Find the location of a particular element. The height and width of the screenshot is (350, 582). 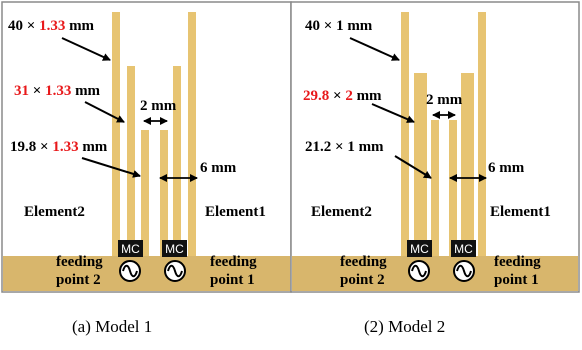

dim-label-mid: 31 × 1.33 mm is located at coordinates (57, 91).